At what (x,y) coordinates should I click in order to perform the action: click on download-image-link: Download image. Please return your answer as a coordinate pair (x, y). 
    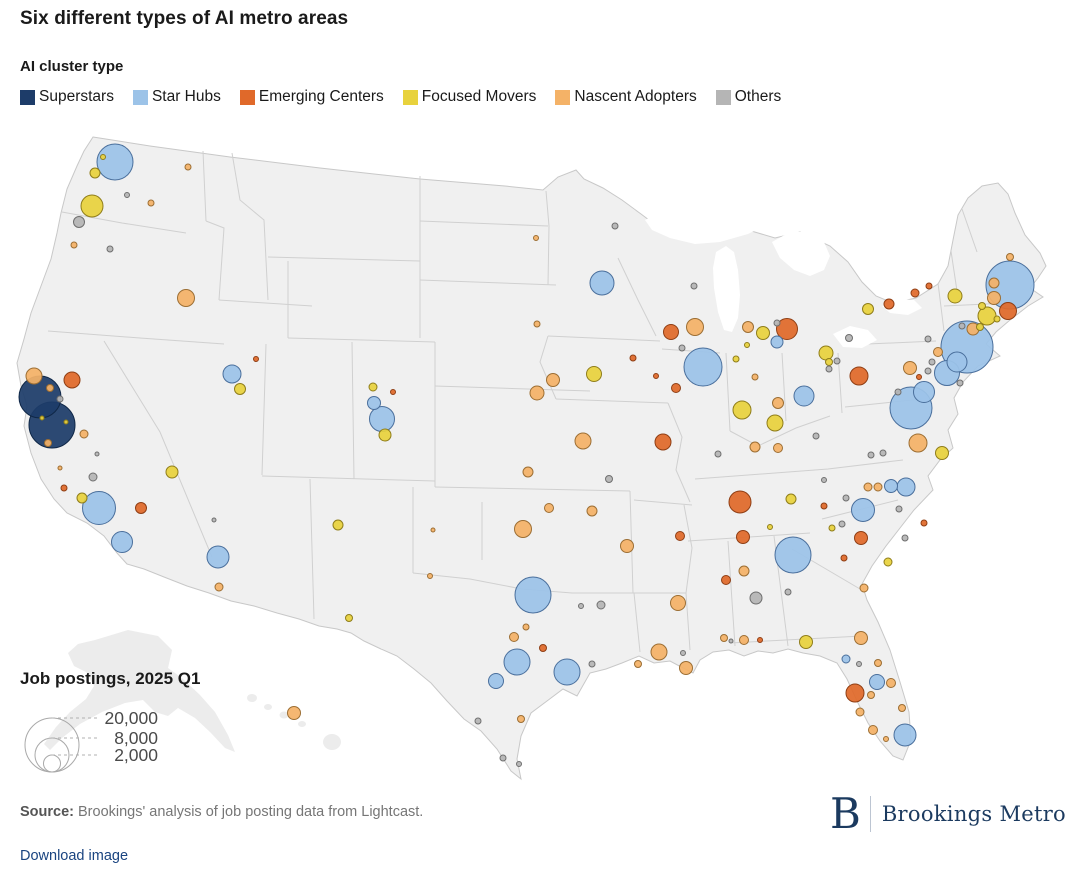
    Looking at the image, I should click on (74, 856).